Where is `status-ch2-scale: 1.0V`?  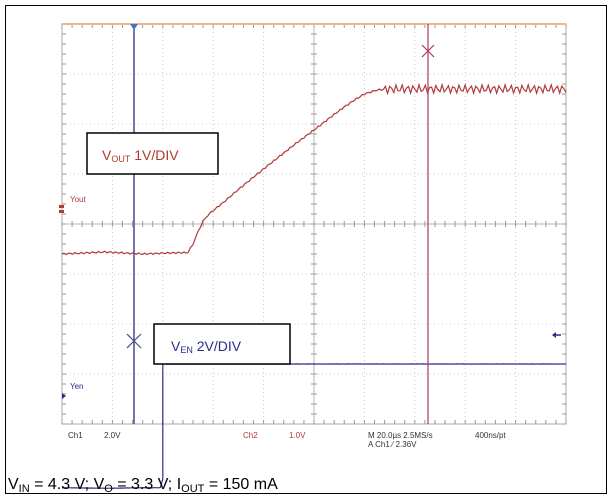 status-ch2-scale: 1.0V is located at coordinates (297, 435).